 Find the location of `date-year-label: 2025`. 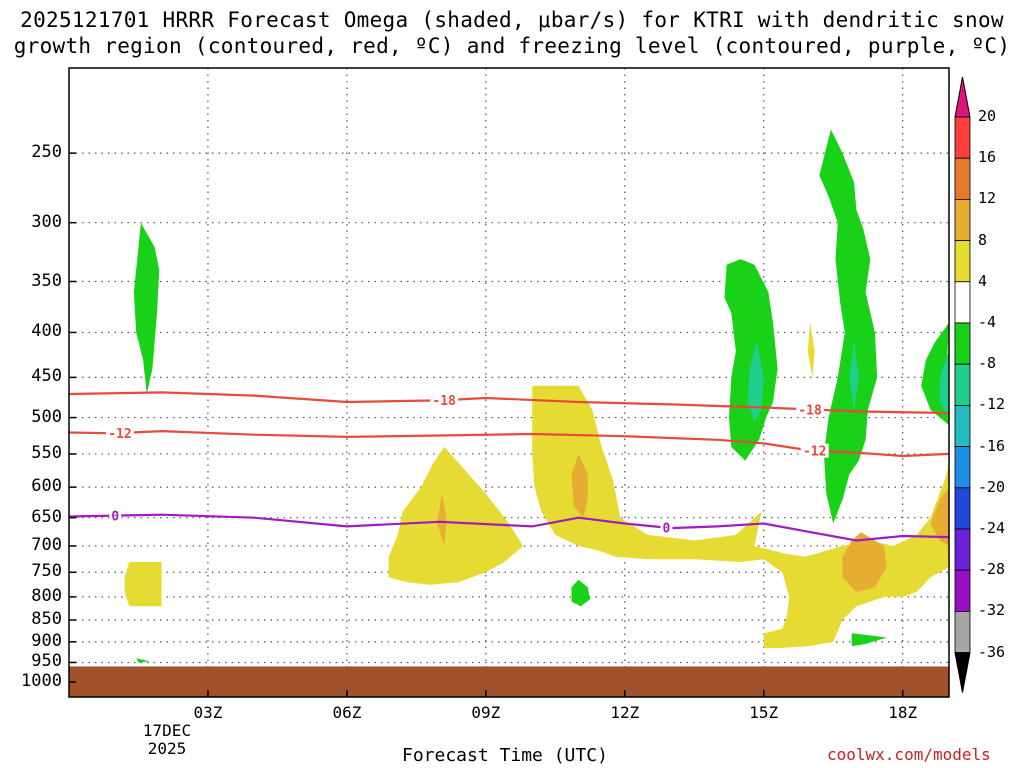

date-year-label: 2025 is located at coordinates (167, 748).